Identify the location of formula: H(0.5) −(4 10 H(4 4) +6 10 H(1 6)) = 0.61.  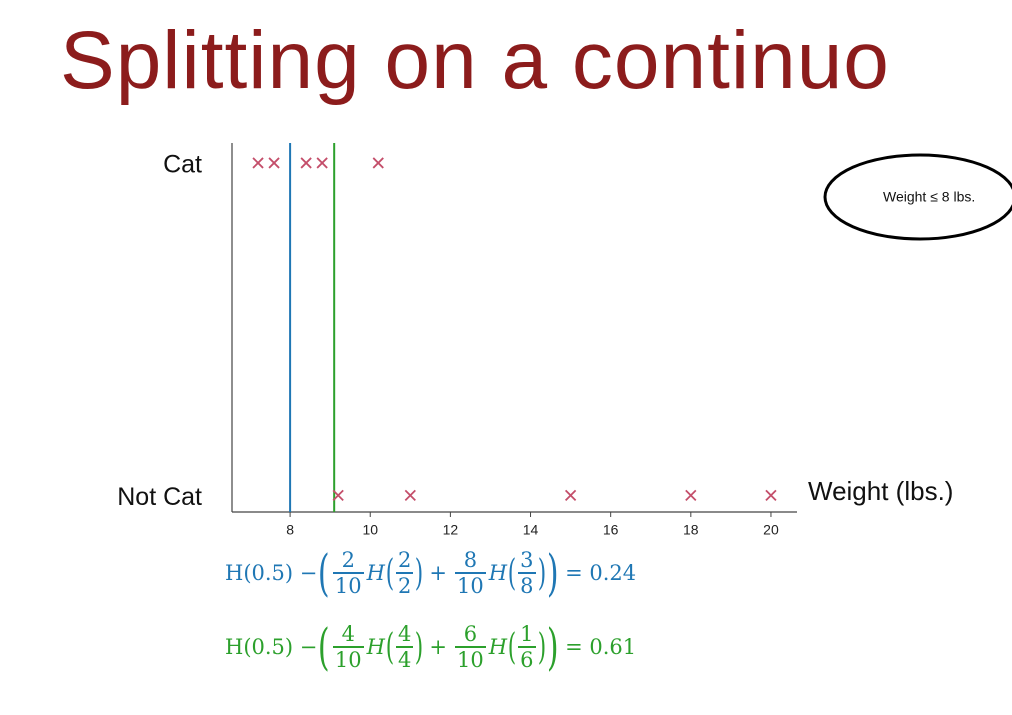
(430, 647).